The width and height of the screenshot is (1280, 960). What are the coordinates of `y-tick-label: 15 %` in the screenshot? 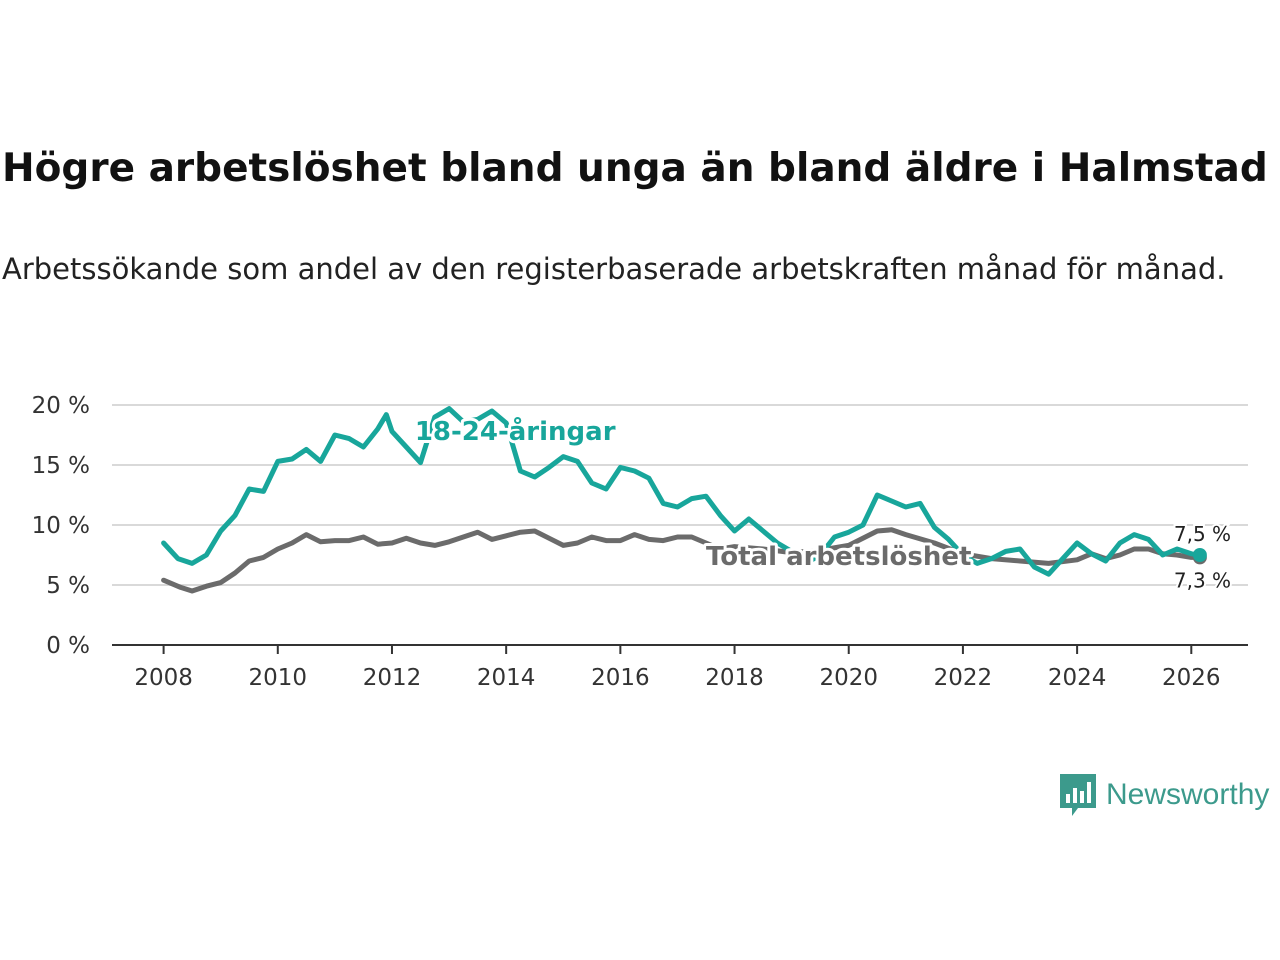 It's located at (61, 466).